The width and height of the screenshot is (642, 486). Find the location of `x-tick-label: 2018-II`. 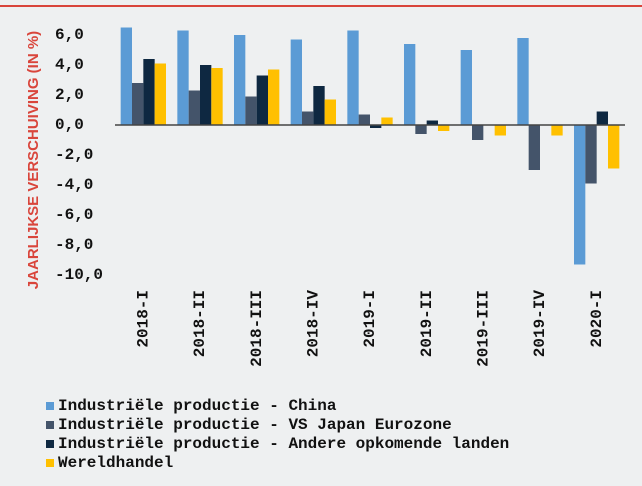

x-tick-label: 2018-II is located at coordinates (200, 323).